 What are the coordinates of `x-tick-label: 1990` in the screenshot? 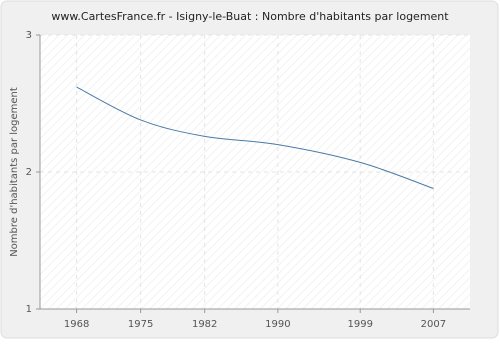 It's located at (277, 324).